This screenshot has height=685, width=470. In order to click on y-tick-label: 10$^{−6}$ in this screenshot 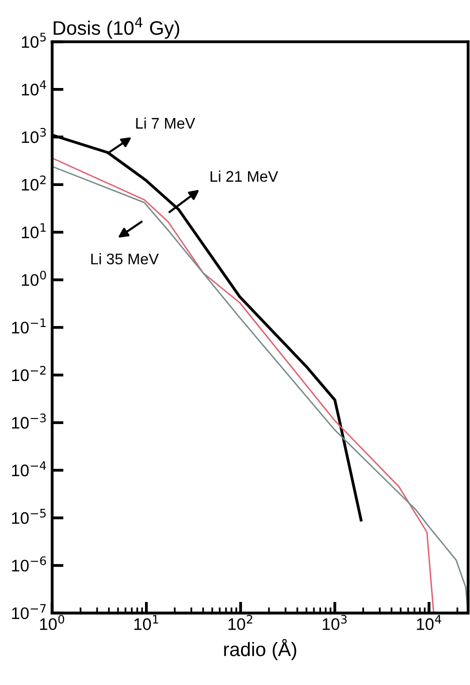, I will do `click(29, 564)`.